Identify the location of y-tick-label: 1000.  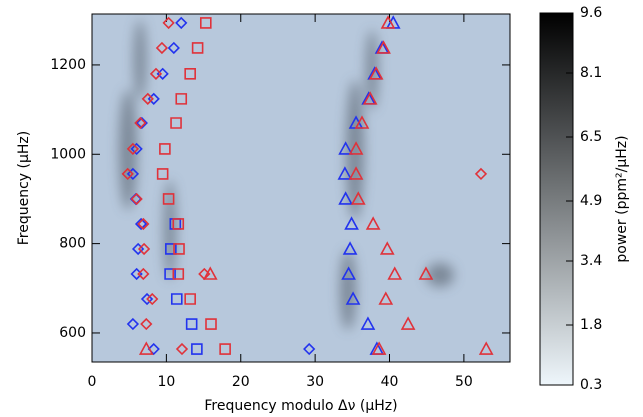
(68, 154).